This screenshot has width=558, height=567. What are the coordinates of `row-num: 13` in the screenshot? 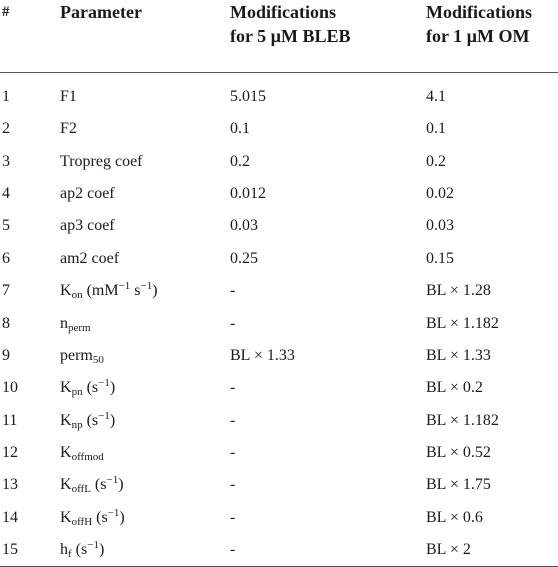 It's located at (10, 485).